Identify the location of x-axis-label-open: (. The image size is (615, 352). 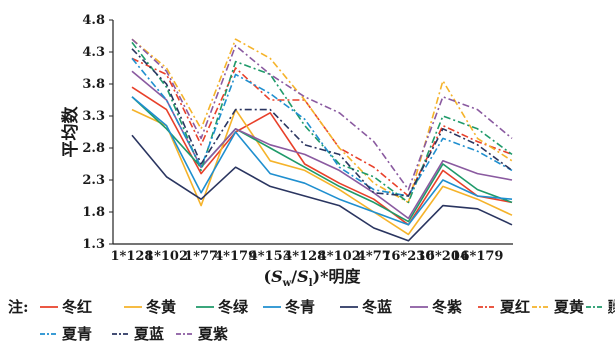
(268, 276).